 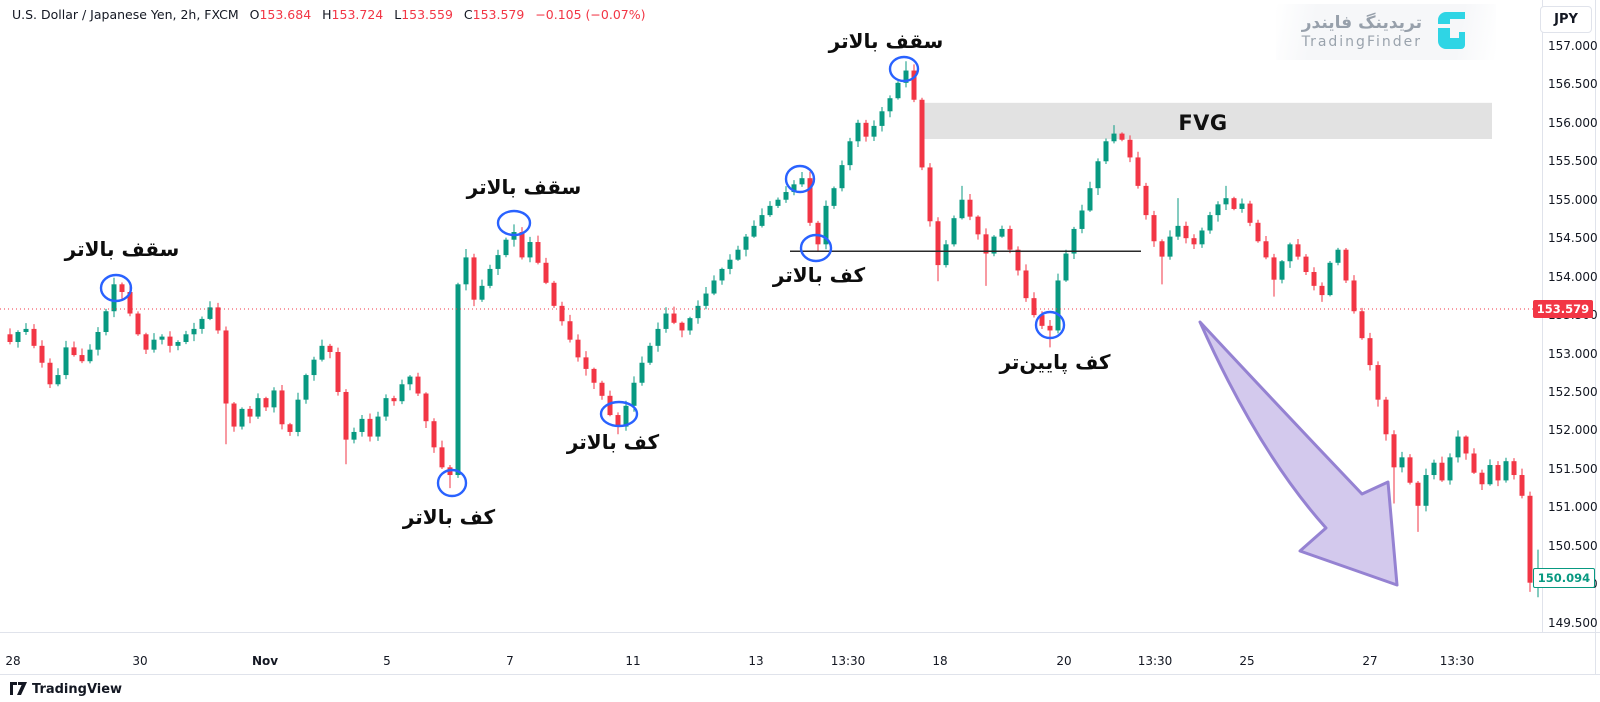 What do you see at coordinates (800, 653) in the screenshot?
I see `time-axis: 28 30 Nov 5 7 11 13 13:30 18 20 13:30 25 27 13:30` at bounding box center [800, 653].